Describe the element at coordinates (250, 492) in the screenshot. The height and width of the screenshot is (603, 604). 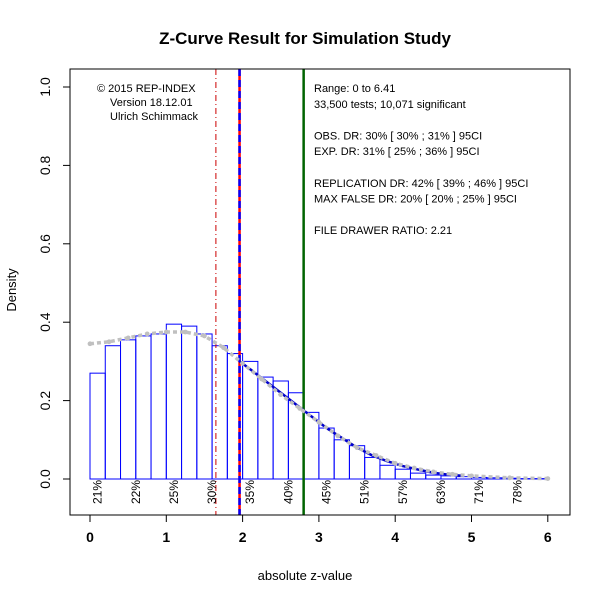
I see `power-label: 35%` at that location.